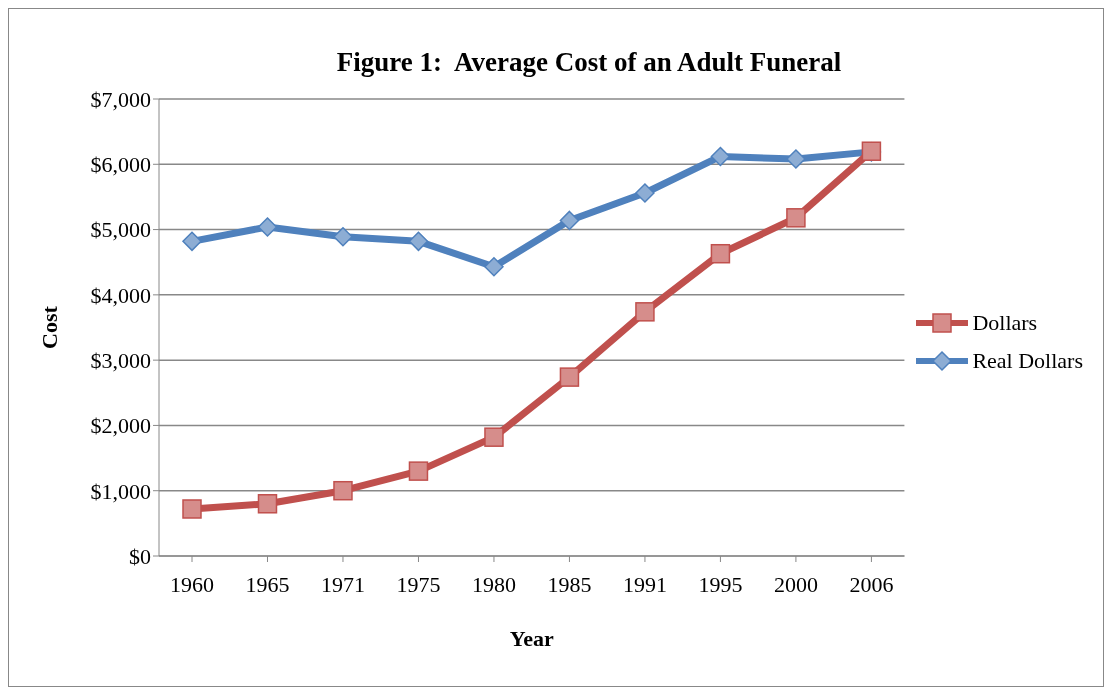  I want to click on legend-label: Real Dollars, so click(1027, 360).